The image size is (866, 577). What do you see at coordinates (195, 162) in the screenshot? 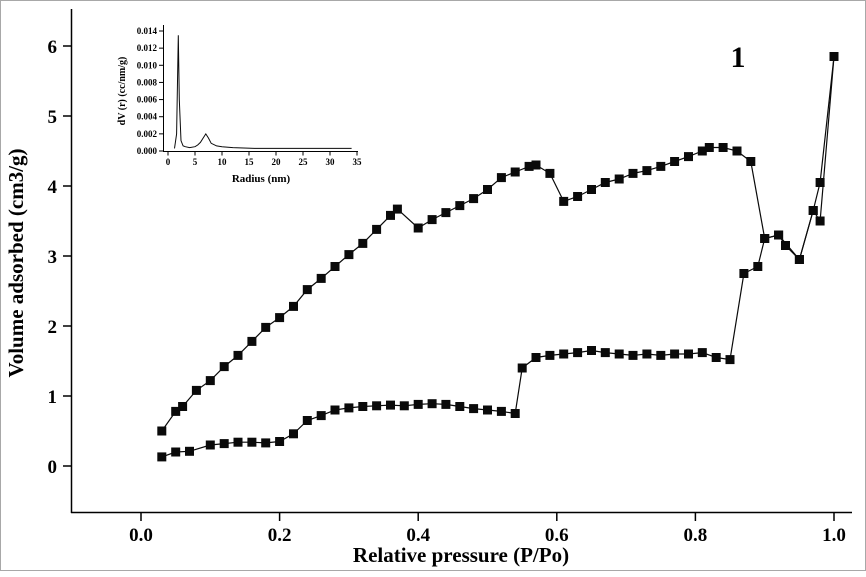
I see `inset-x-tick-label: 5` at bounding box center [195, 162].